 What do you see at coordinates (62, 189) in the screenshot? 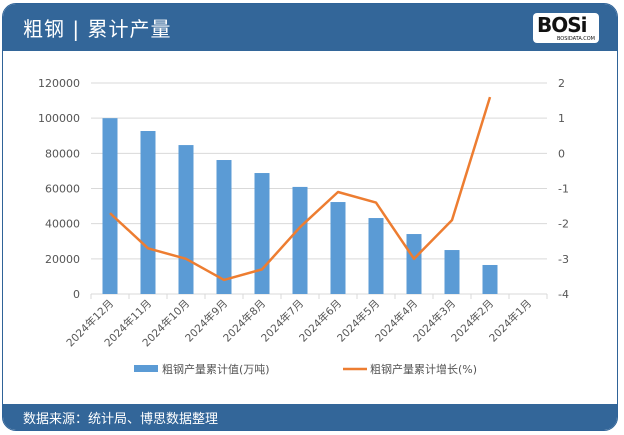
I see `y-left-tick-label: 60000` at bounding box center [62, 189].